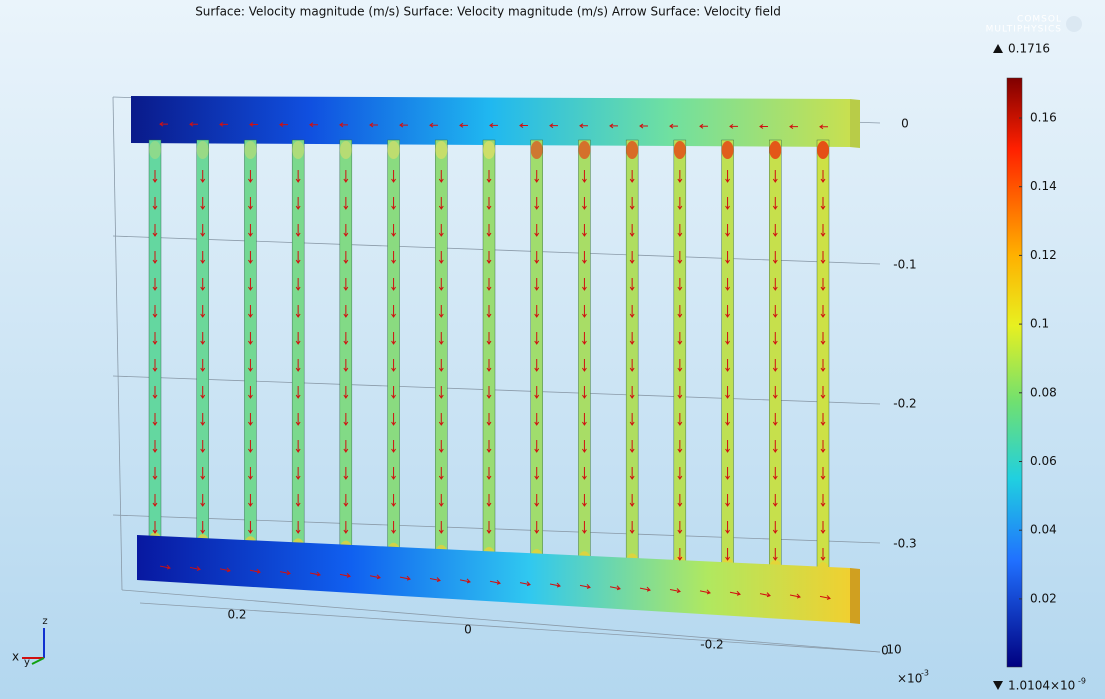 The image size is (1105, 699). What do you see at coordinates (904, 265) in the screenshot?
I see `z-tick-label: -0.1` at bounding box center [904, 265].